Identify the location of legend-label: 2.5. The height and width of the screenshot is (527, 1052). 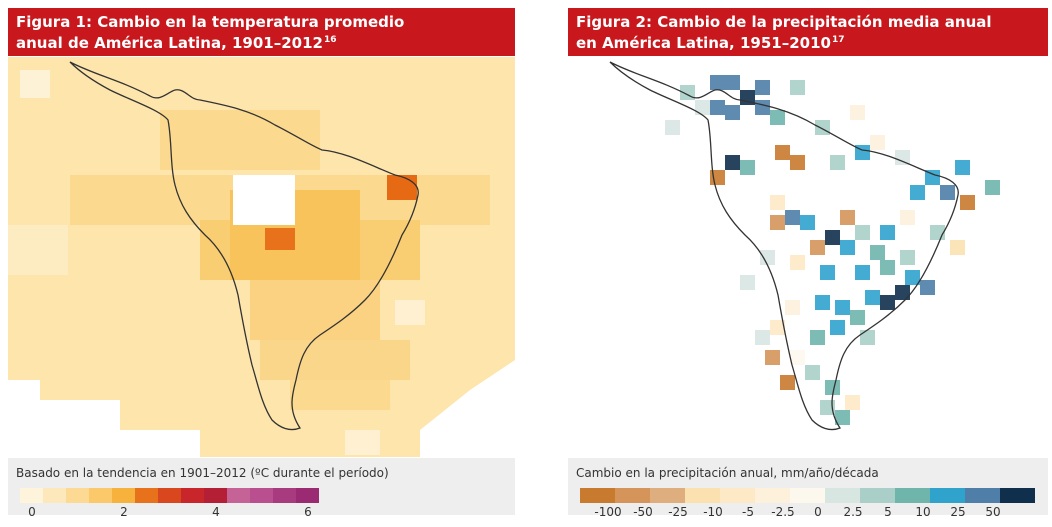
(852, 512).